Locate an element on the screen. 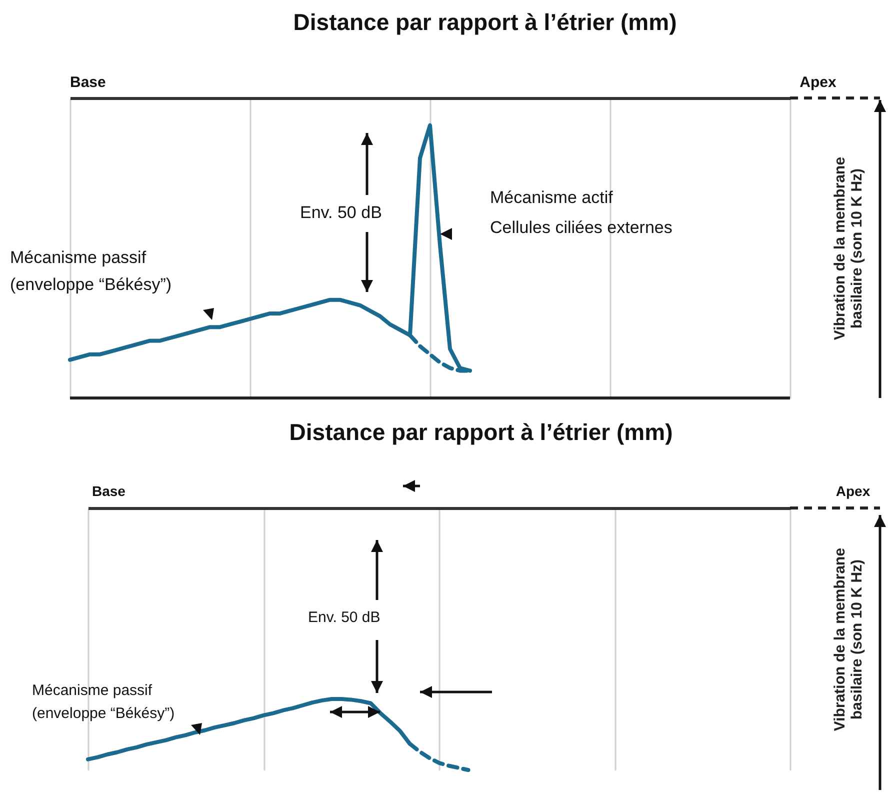 This screenshot has height=796, width=893. text: Env. 50 dB is located at coordinates (344, 617).